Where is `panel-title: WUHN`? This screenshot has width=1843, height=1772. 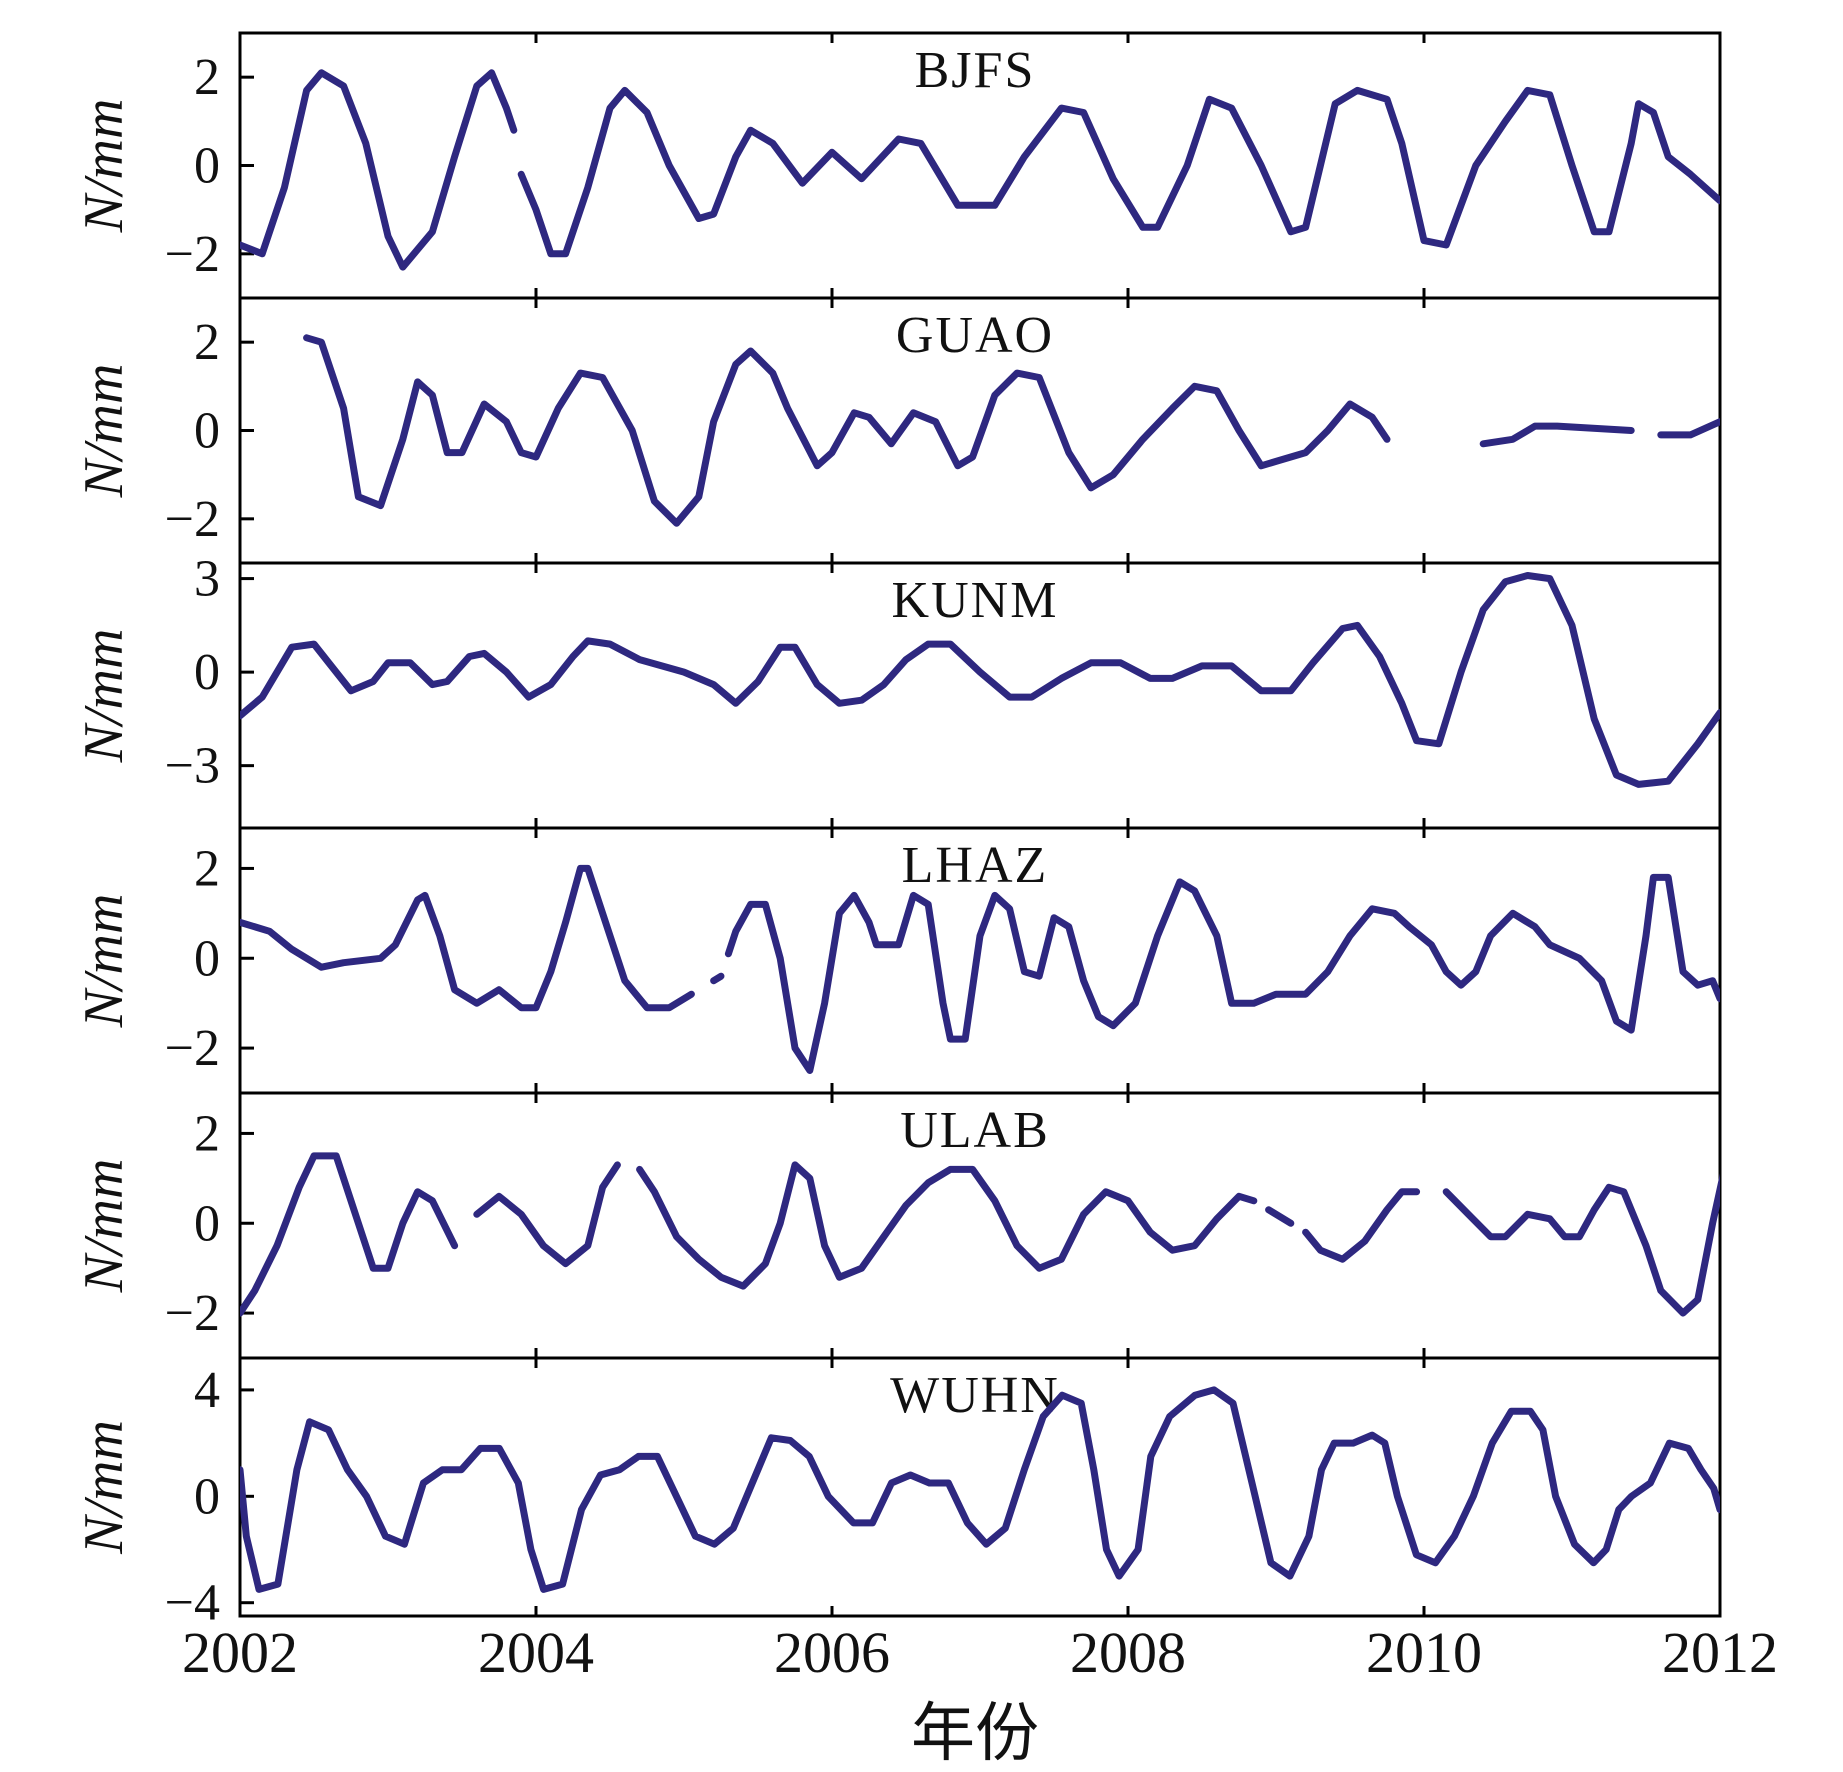 panel-title: WUHN is located at coordinates (975, 1395).